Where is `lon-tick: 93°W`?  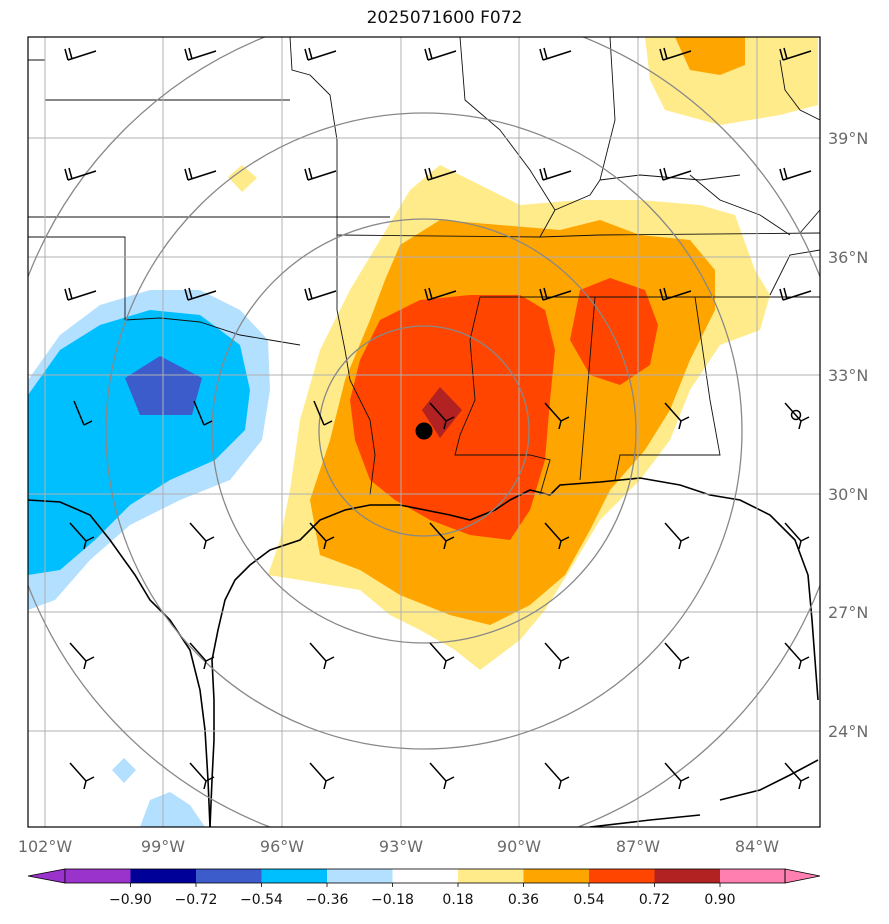
lon-tick: 93°W is located at coordinates (401, 846).